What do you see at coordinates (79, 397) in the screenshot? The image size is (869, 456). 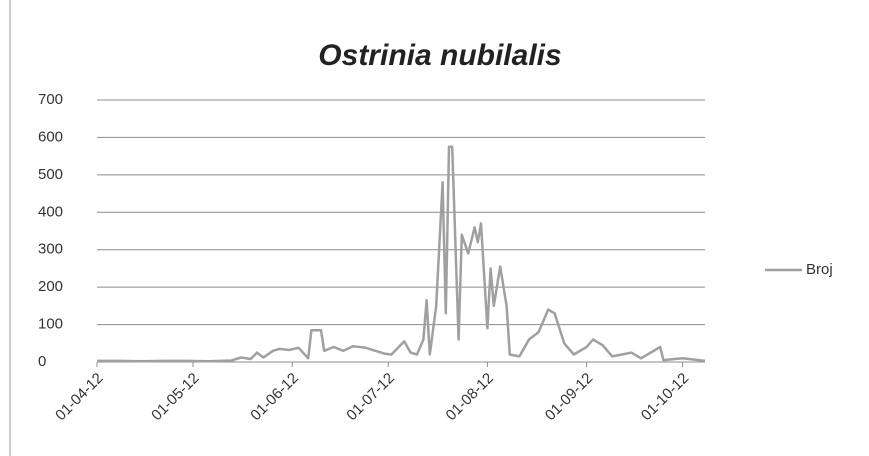 I see `x-tick-label: 01-04-12` at bounding box center [79, 397].